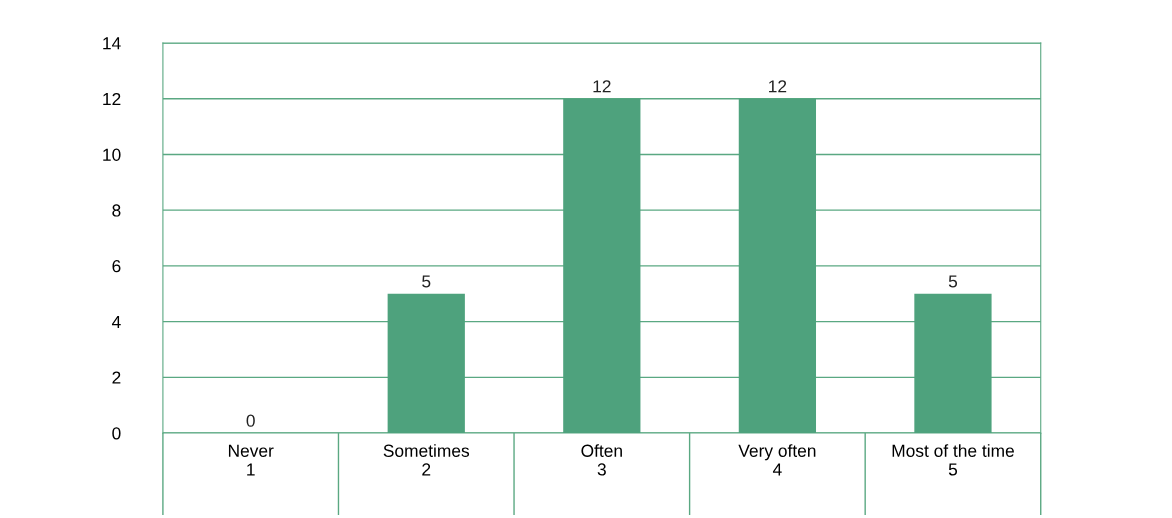 The width and height of the screenshot is (1172, 518). Describe the element at coordinates (116, 210) in the screenshot. I see `y-tick-label: 8` at that location.